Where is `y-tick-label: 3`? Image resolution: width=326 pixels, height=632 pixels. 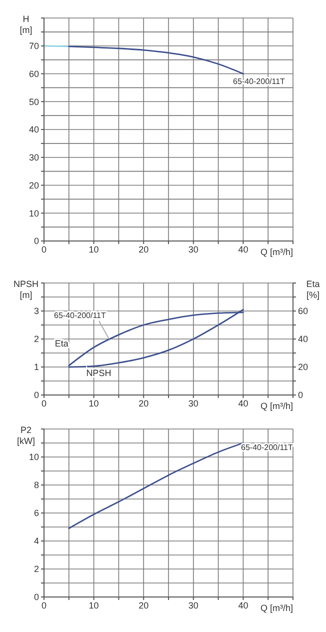 y-tick-label: 3 is located at coordinates (36, 311).